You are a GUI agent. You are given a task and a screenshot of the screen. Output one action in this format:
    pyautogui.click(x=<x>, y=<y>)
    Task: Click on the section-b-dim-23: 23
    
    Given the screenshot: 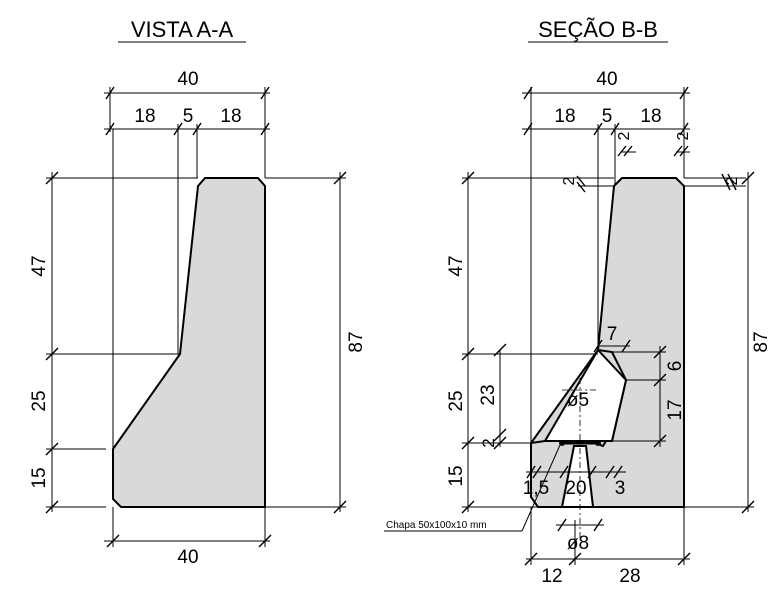 What is the action you would take?
    pyautogui.click(x=488, y=394)
    